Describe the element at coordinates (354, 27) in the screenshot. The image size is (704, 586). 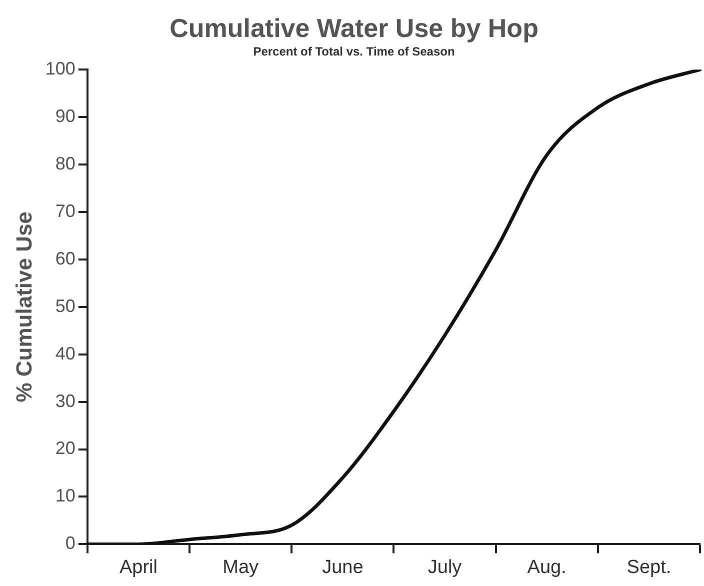
I see `chart-title: Cumulative Water Use by Hop` at that location.